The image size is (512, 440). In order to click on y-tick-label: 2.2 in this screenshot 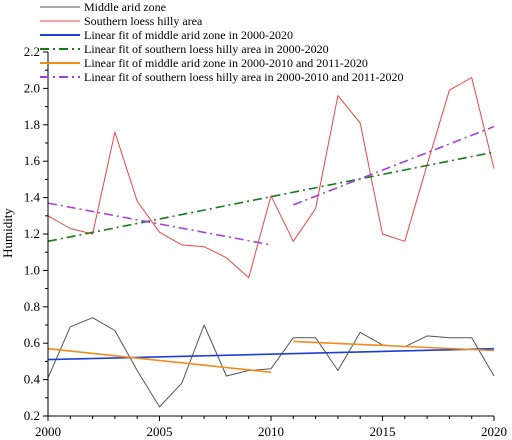, I will do `click(32, 51)`.